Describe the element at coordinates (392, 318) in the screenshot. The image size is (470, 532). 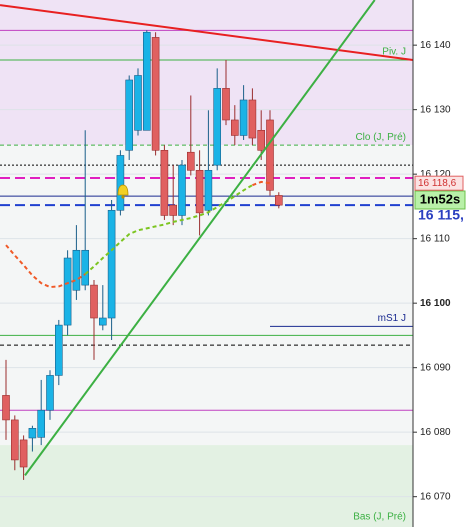
I see `level-label: mS1 J` at that location.